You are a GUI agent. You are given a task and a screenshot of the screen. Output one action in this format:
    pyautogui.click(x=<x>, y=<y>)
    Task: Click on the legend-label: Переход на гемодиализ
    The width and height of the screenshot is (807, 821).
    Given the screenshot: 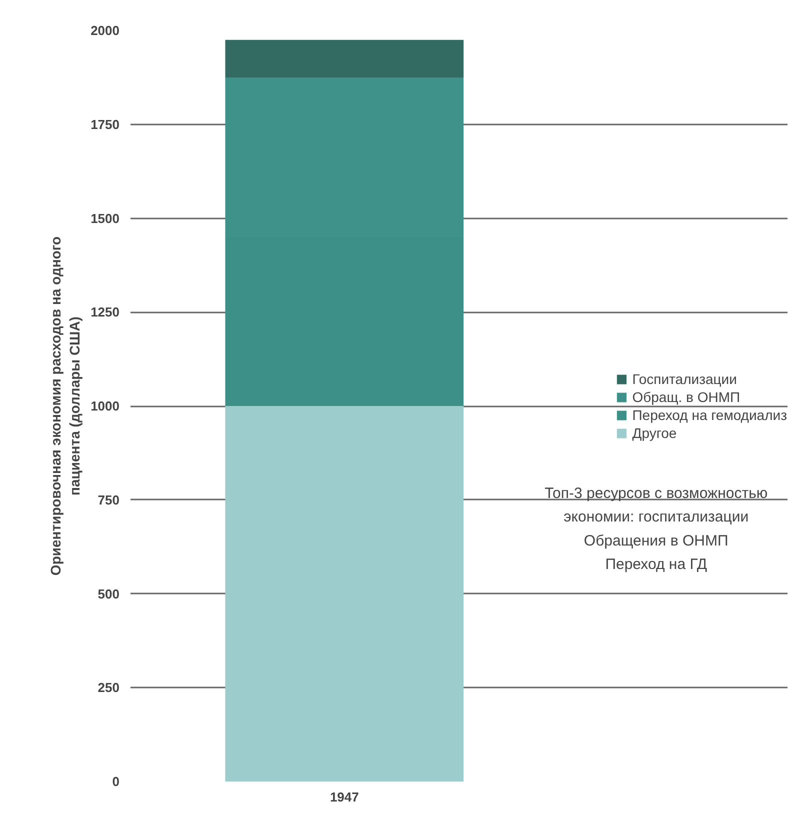 What is the action you would take?
    pyautogui.click(x=709, y=414)
    